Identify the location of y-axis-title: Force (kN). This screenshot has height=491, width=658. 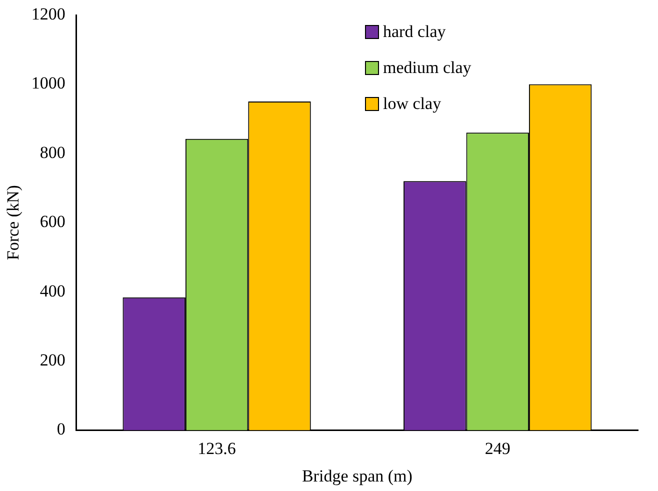
(13, 222).